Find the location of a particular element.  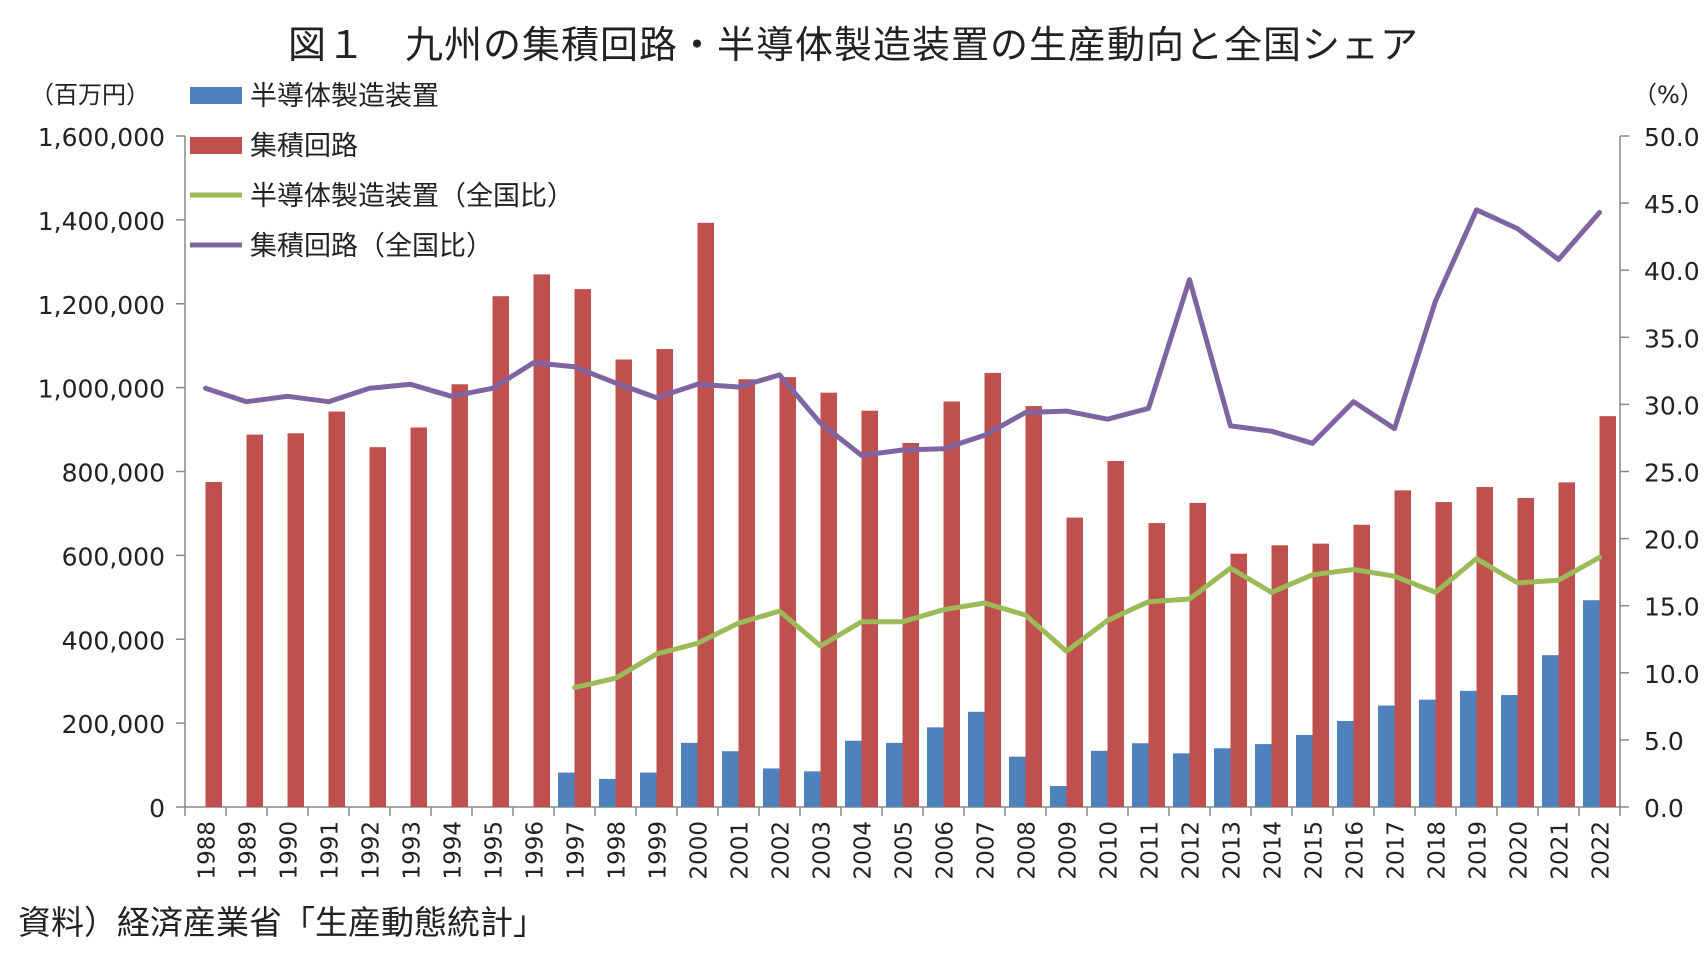

x-axis-tick-label: 2016 is located at coordinates (1356, 850).